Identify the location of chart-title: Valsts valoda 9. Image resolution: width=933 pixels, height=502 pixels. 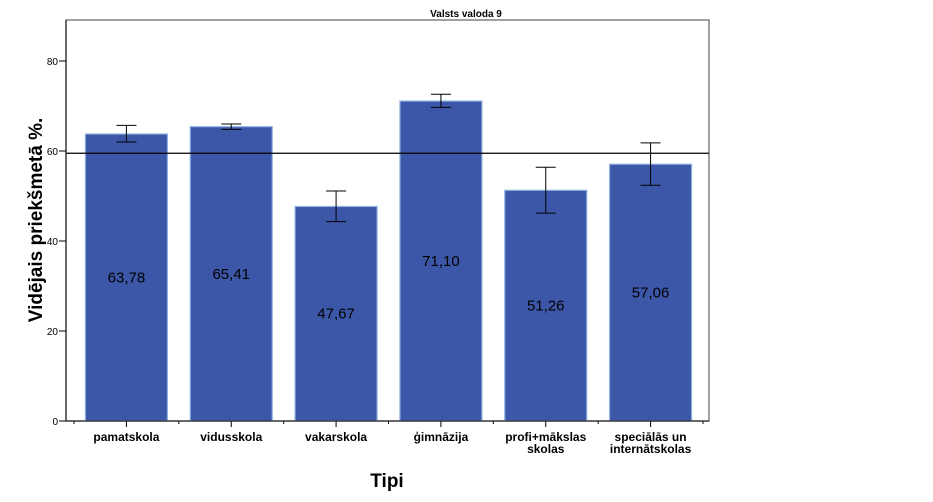
(466, 14).